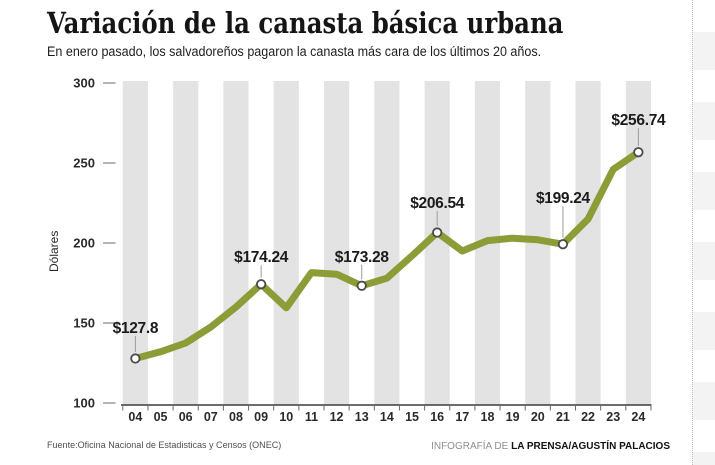 The height and width of the screenshot is (465, 715). Describe the element at coordinates (305, 23) in the screenshot. I see `page-title: Variación de la canasta básica urbana` at that location.